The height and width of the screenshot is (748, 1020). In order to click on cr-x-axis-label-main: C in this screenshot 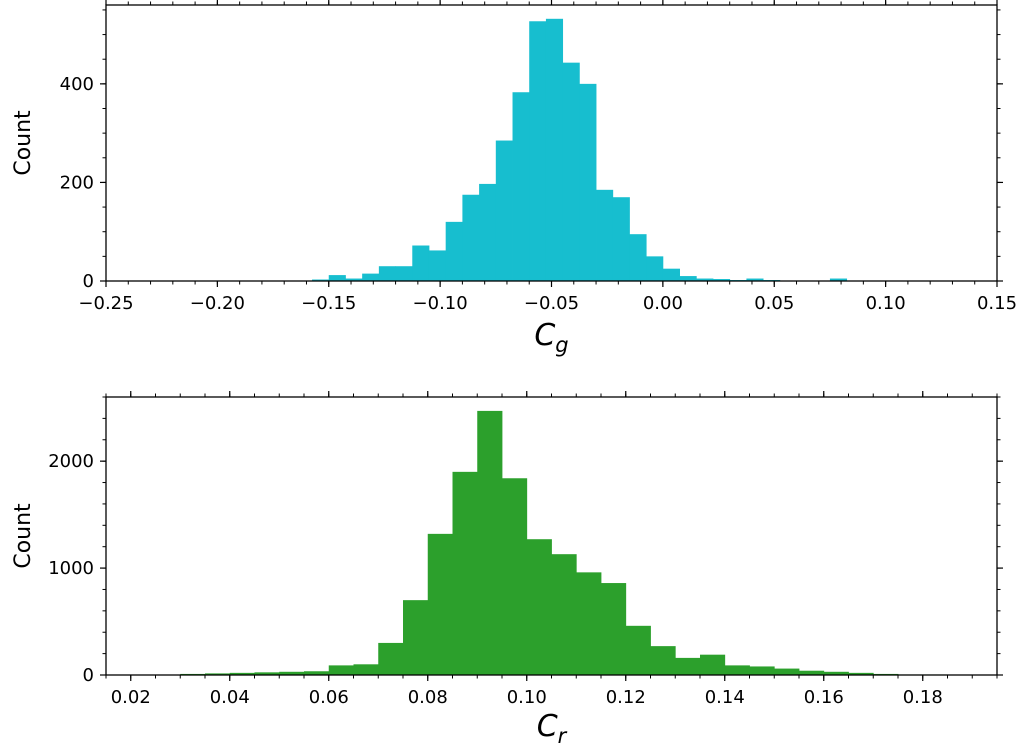, I will do `click(547, 726)`.